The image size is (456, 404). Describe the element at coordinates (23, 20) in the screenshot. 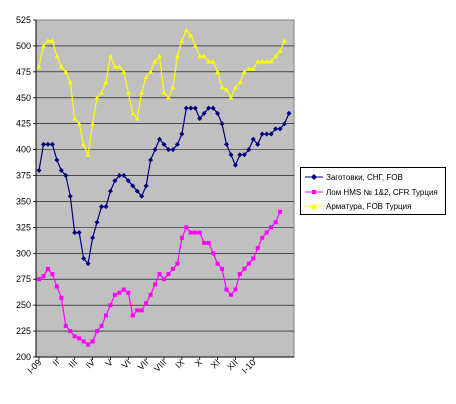

I see `y-tick-label-525: 525` at that location.